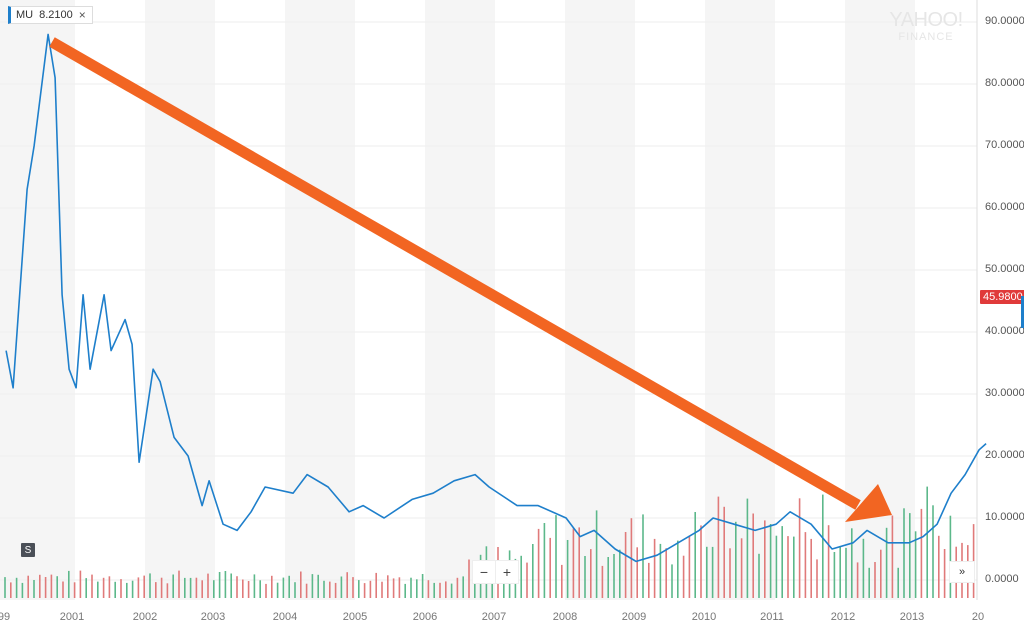 Image resolution: width=1024 pixels, height=628 pixels. What do you see at coordinates (82, 15) in the screenshot?
I see `close-icon: ×` at bounding box center [82, 15].